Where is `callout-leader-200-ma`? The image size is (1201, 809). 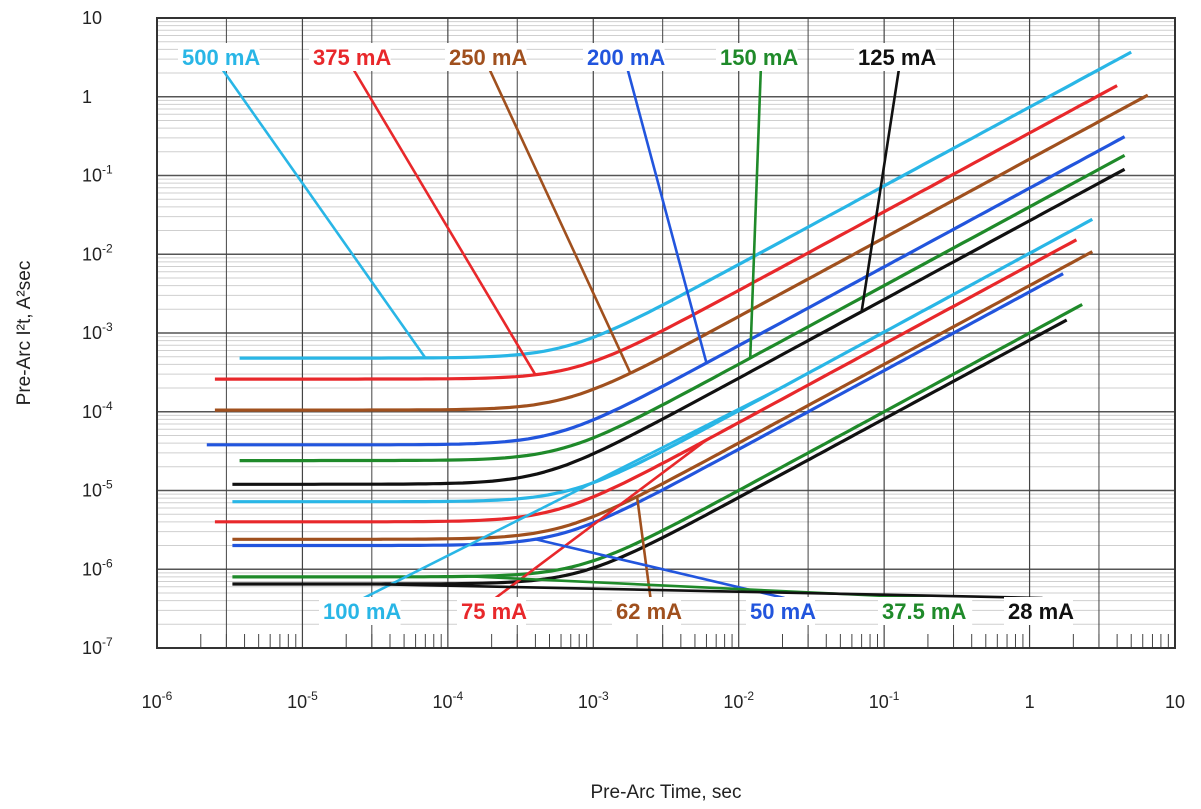
callout-leader-200-ma is located at coordinates (667, 216).